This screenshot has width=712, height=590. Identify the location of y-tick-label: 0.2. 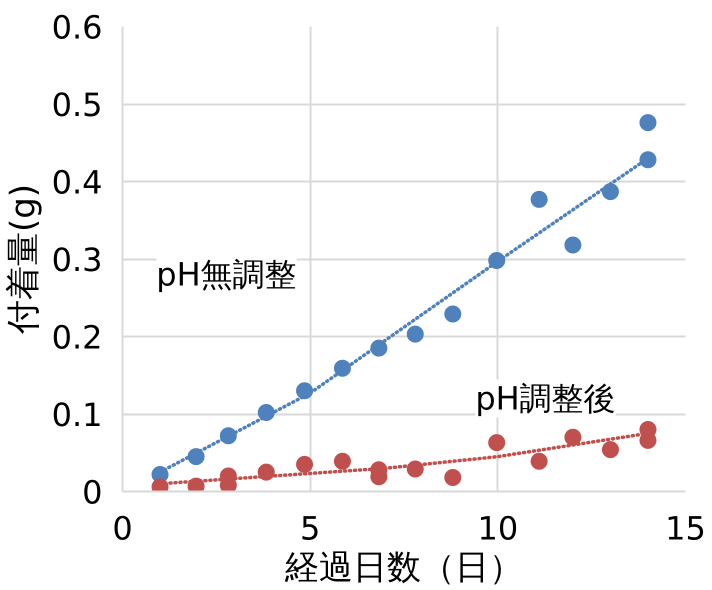
(77, 337).